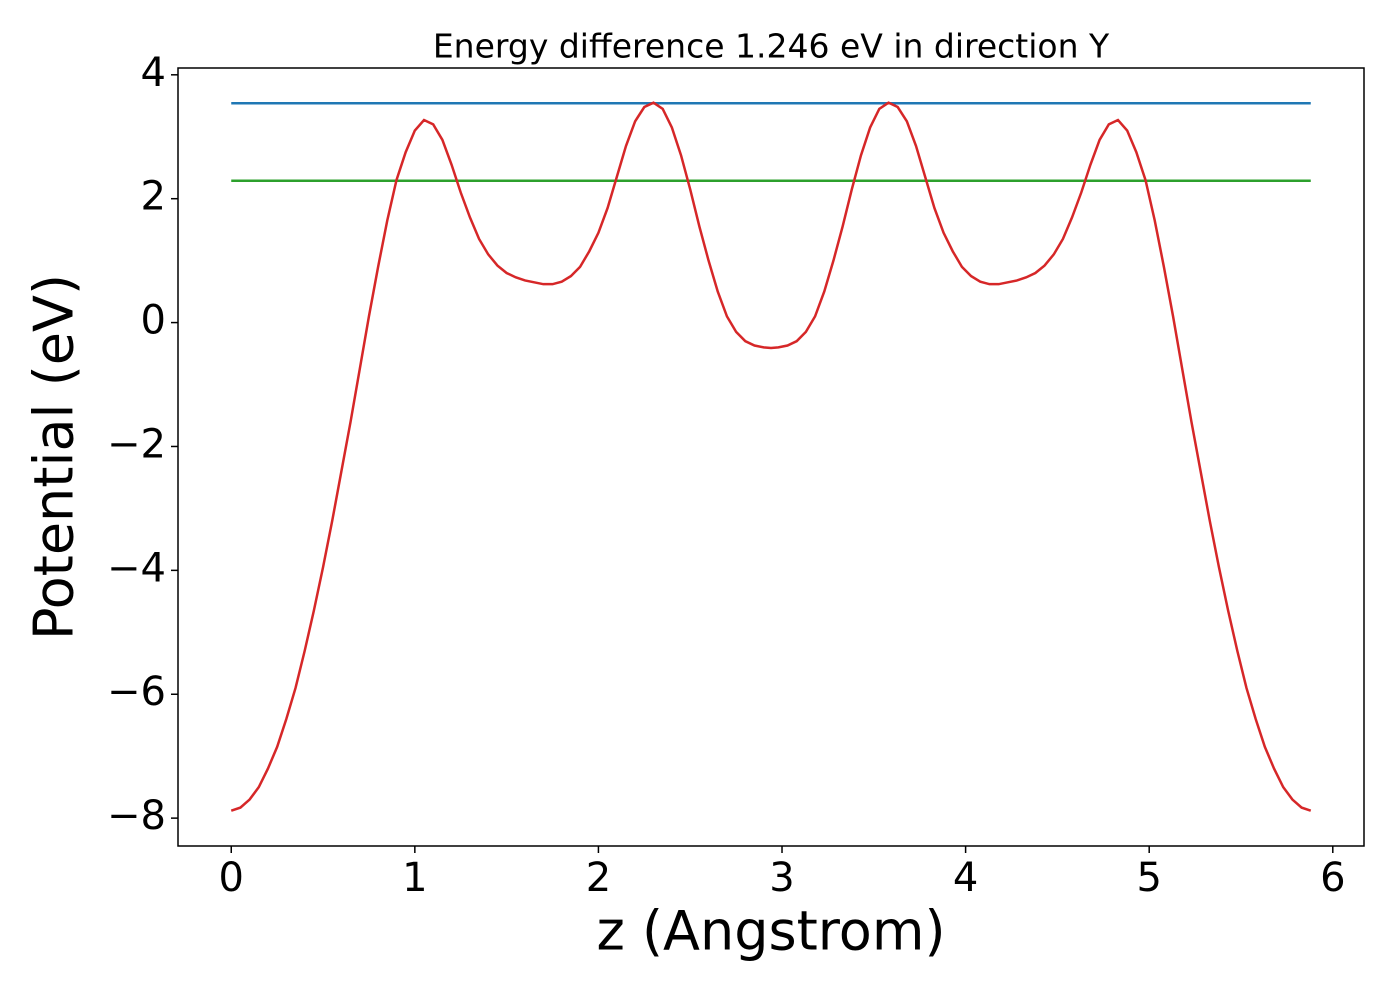 The width and height of the screenshot is (1400, 1004). What do you see at coordinates (231, 878) in the screenshot?
I see `x-tick-label: 0` at bounding box center [231, 878].